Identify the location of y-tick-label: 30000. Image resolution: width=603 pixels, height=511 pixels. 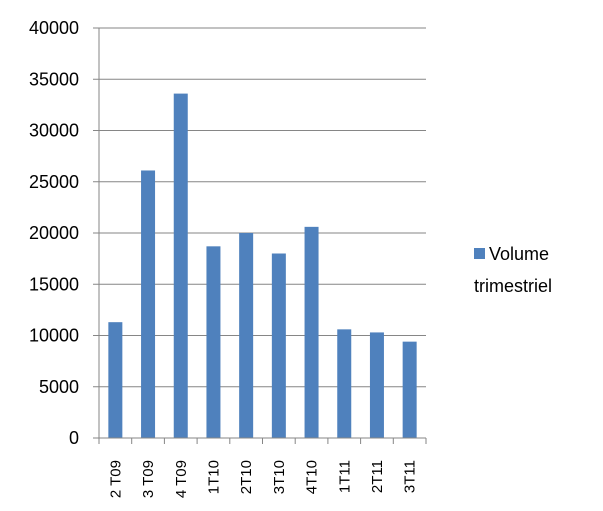
(54, 131).